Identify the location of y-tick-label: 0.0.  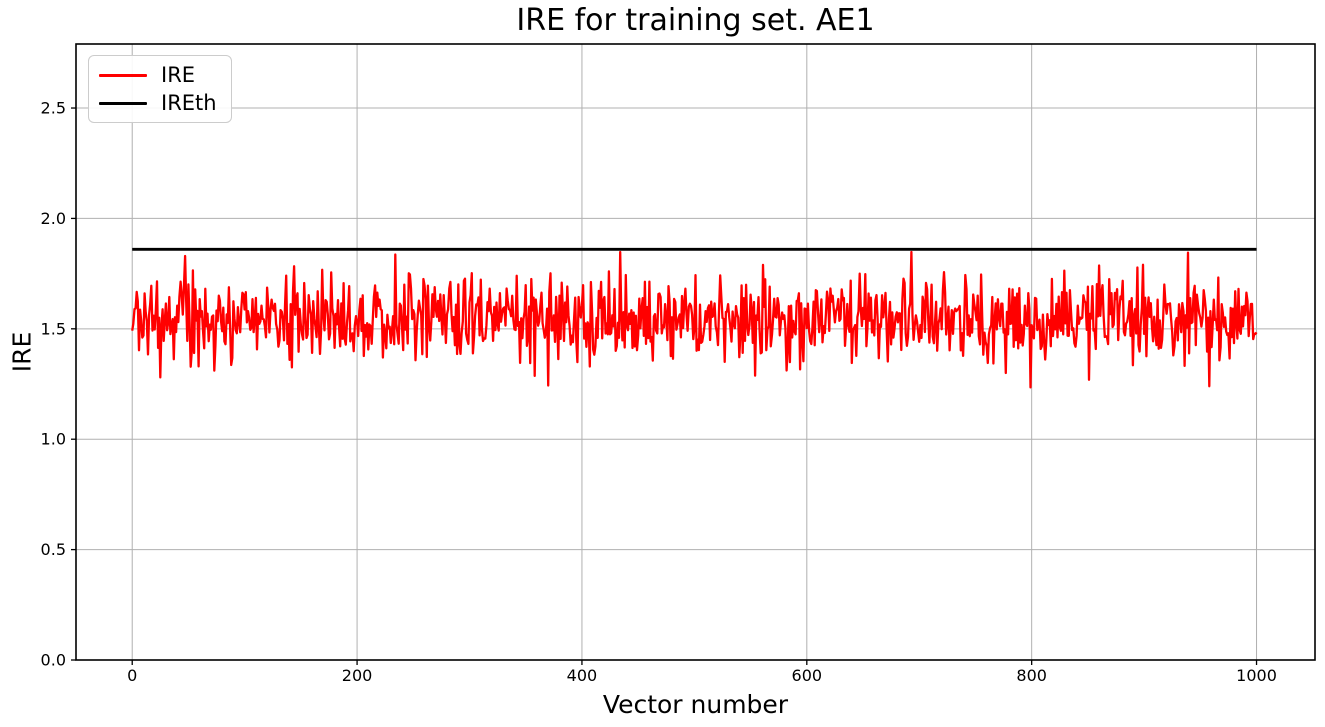
(53, 660).